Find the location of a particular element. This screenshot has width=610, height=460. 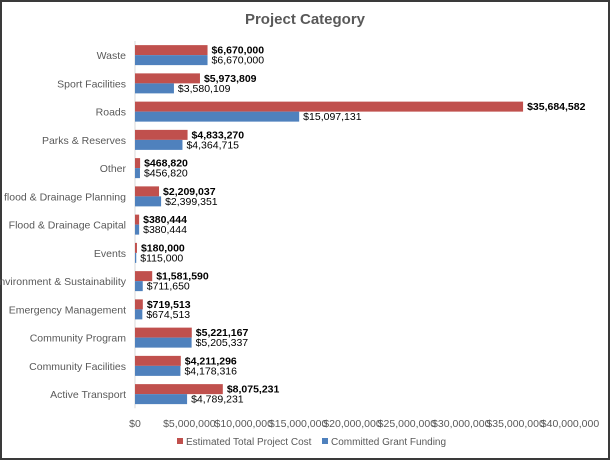

data-label: $456,820 is located at coordinates (166, 174).